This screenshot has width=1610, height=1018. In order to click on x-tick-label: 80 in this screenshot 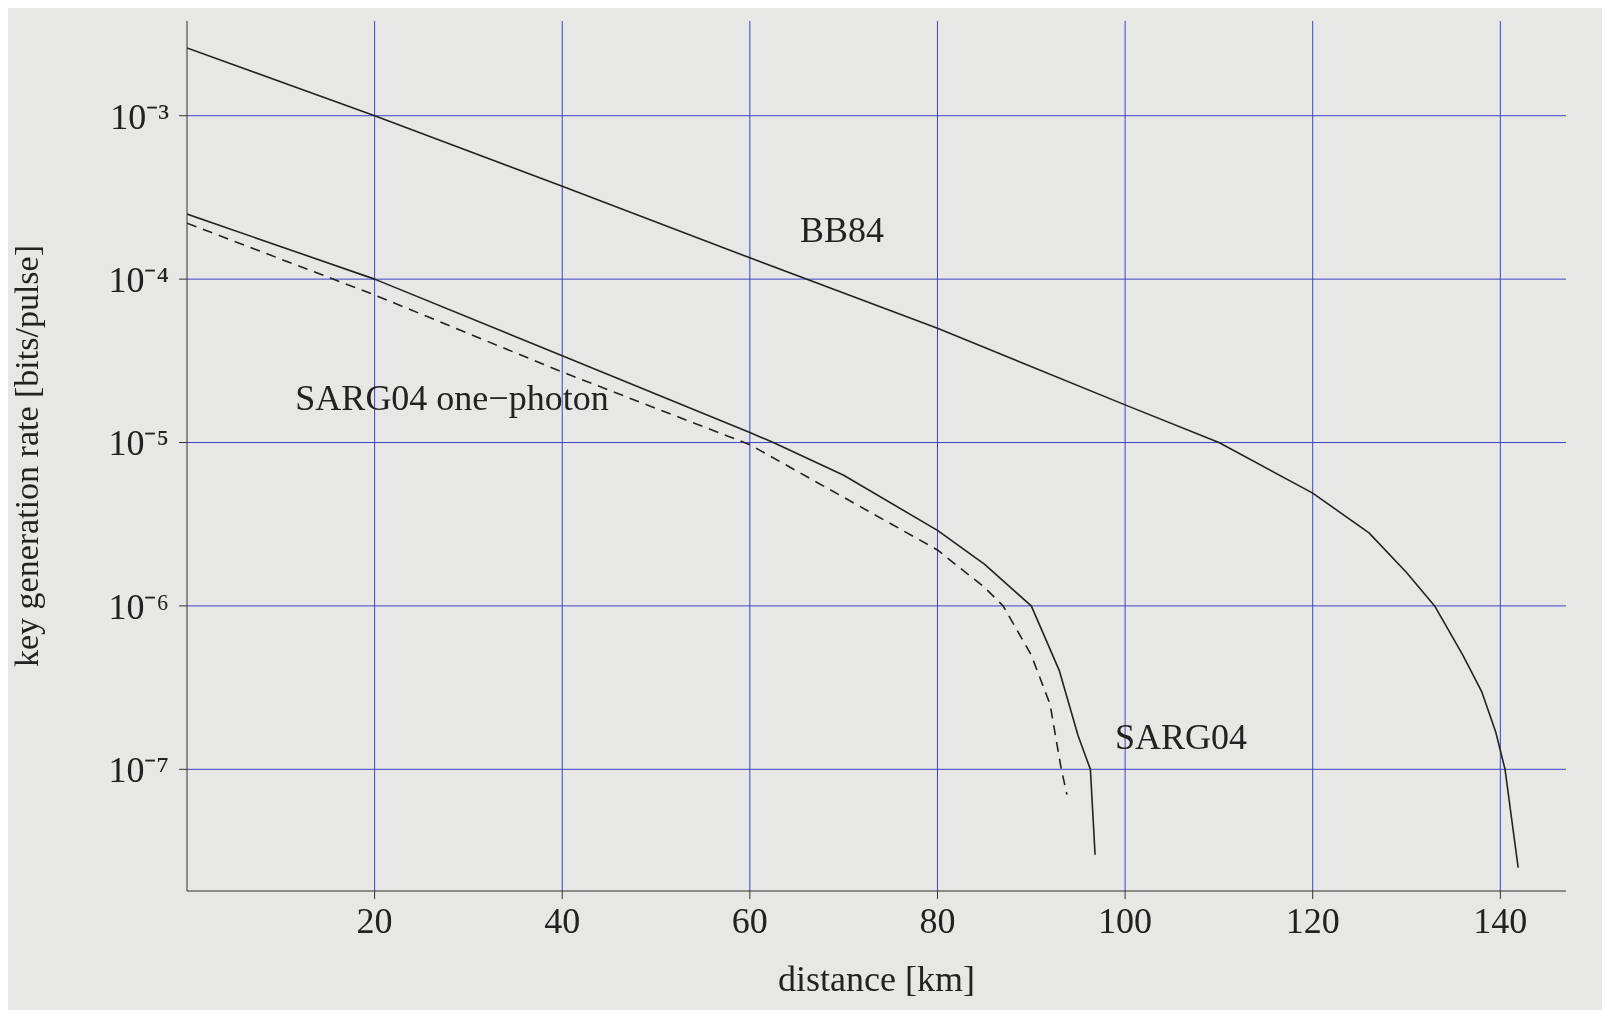, I will do `click(937, 920)`.